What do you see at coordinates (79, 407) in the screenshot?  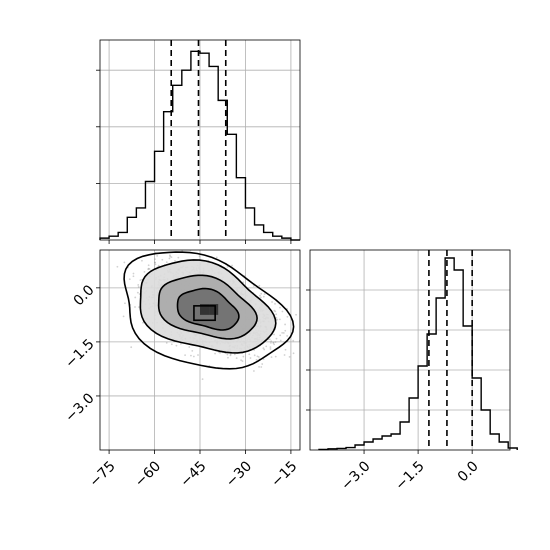 I see `y-tick-label: −3.0` at bounding box center [79, 407].